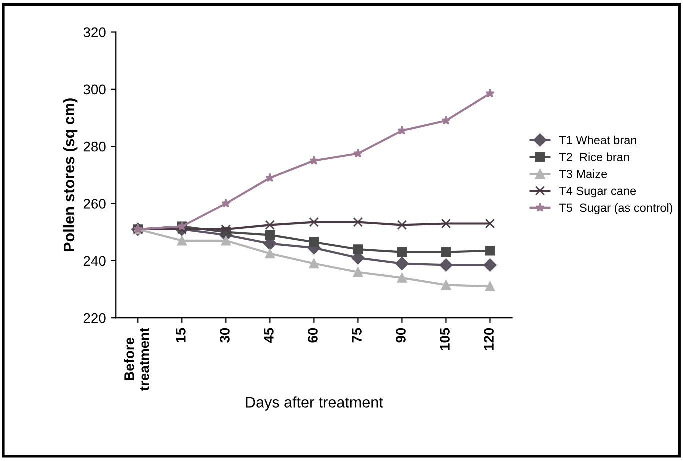 The image size is (683, 461). What do you see at coordinates (95, 204) in the screenshot?
I see `y-tick-label: 260` at bounding box center [95, 204].